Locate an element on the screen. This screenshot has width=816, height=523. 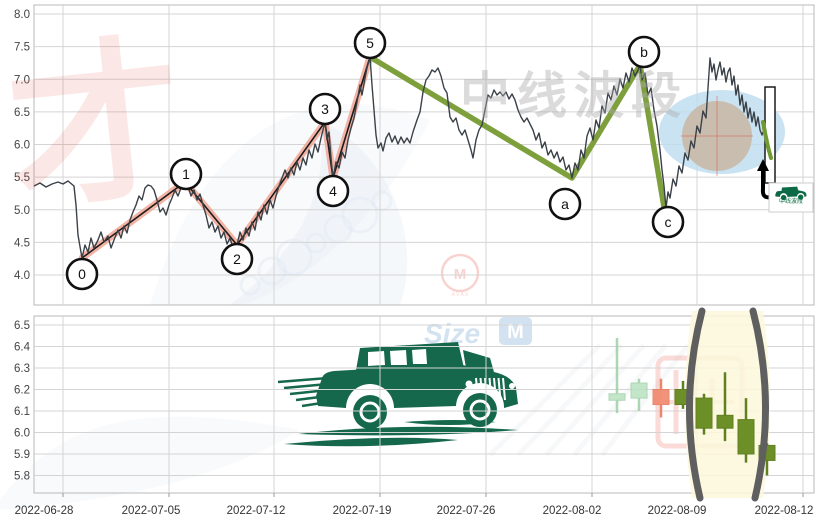
y-tick-label: 7.5 is located at coordinates (22, 48).